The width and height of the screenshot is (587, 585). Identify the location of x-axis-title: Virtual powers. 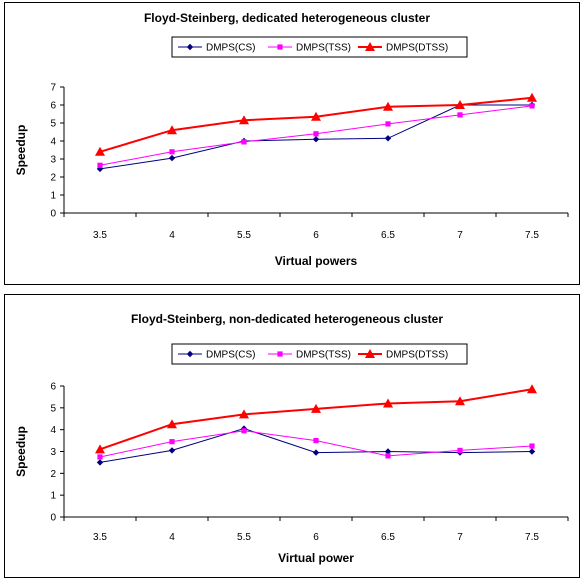
(316, 261).